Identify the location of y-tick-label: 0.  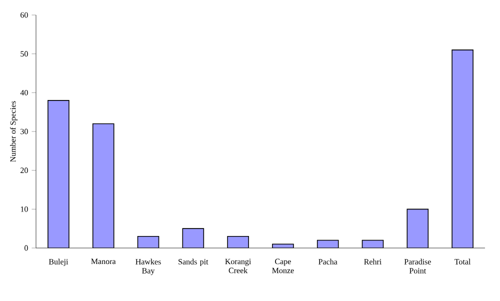
(26, 248).